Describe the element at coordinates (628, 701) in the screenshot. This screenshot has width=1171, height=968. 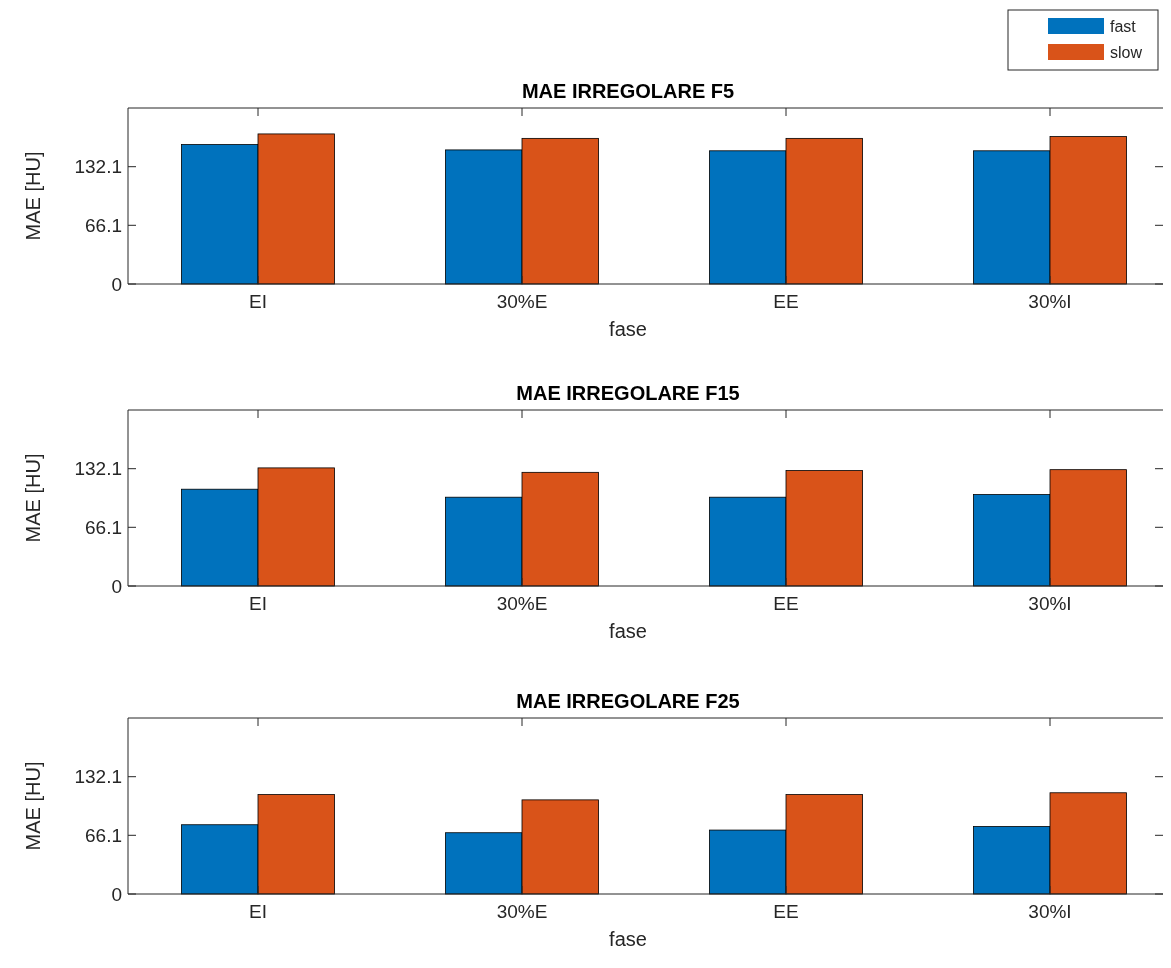
I see `chart-title: MAE IRREGOLARE F25` at that location.